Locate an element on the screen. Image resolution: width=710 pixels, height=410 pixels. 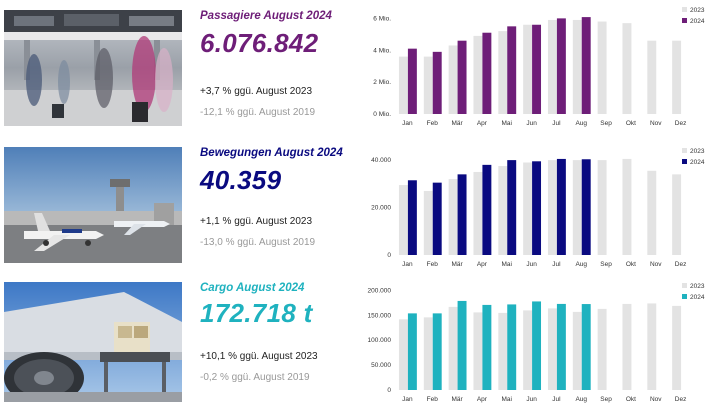
kpi-delta-prev-year: +1,1 % ggü. August 2023 is located at coordinates (256, 221).